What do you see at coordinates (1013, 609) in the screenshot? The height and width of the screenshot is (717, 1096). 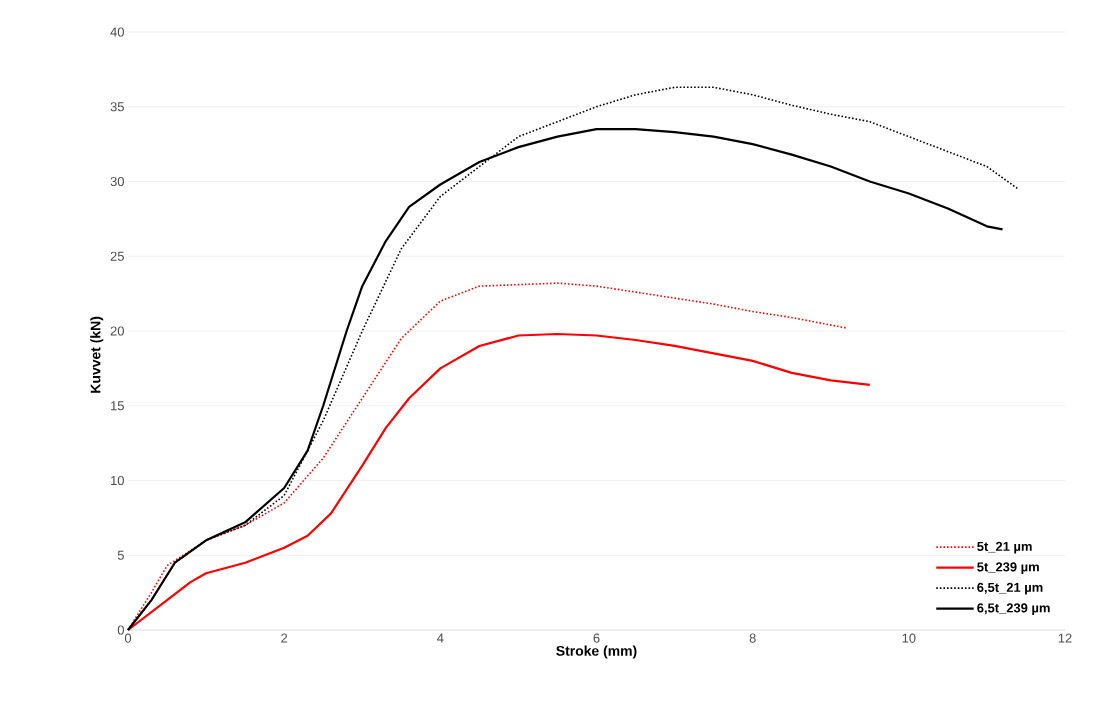 I see `legend-label: 6,5t_239 µm` at bounding box center [1013, 609].